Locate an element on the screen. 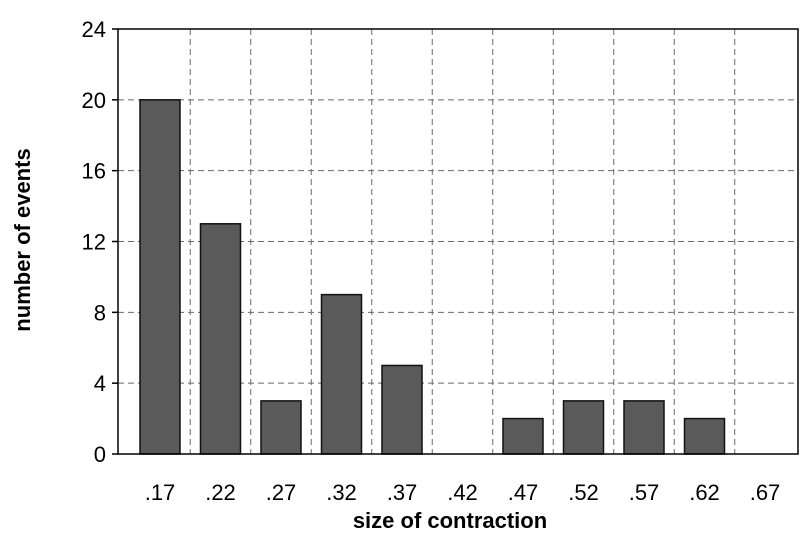  x-tick-label: .67 is located at coordinates (765, 492).